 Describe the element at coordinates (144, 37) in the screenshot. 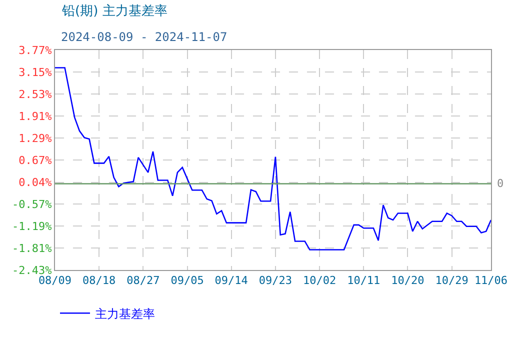

I see `chart-subtitle: 2024-08-09 - 2024-11-07` at that location.